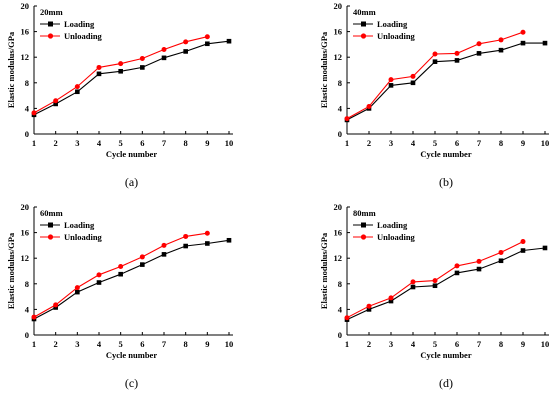  Describe the element at coordinates (363, 237) in the screenshot. I see `legend-marker-unloading` at that location.